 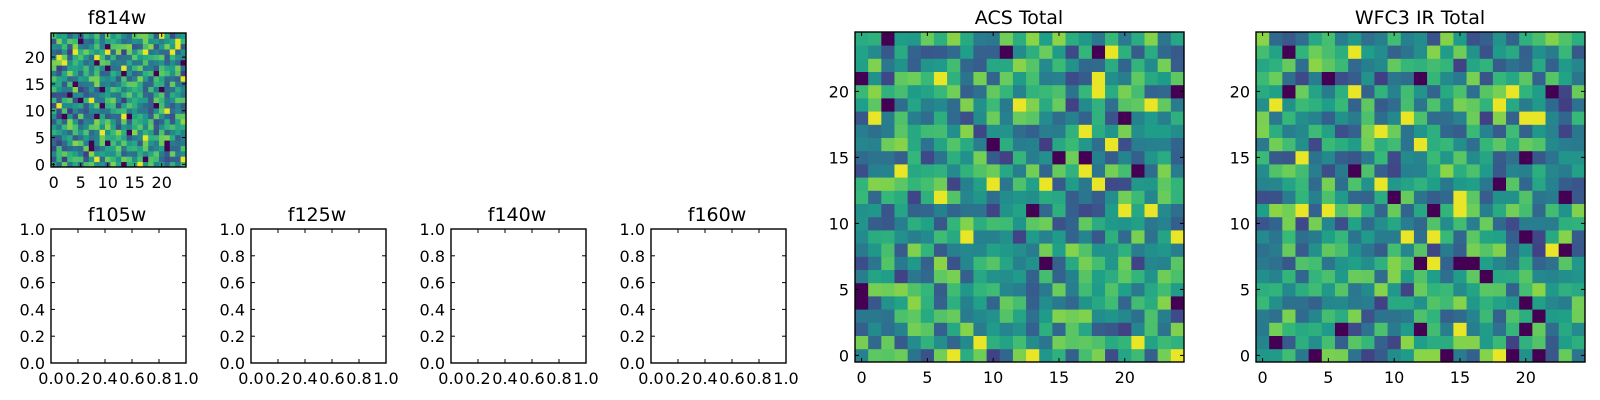 What do you see at coordinates (517, 215) in the screenshot?
I see `panel-title-f140w: f140w` at bounding box center [517, 215].